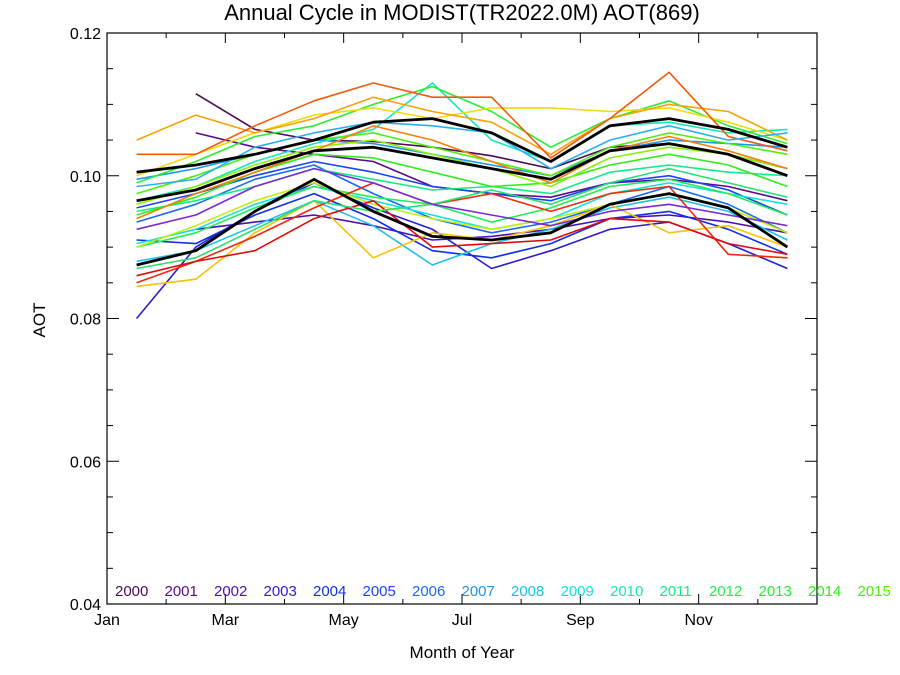 The image size is (900, 675). I want to click on legend-label-2003: 2003, so click(280, 591).